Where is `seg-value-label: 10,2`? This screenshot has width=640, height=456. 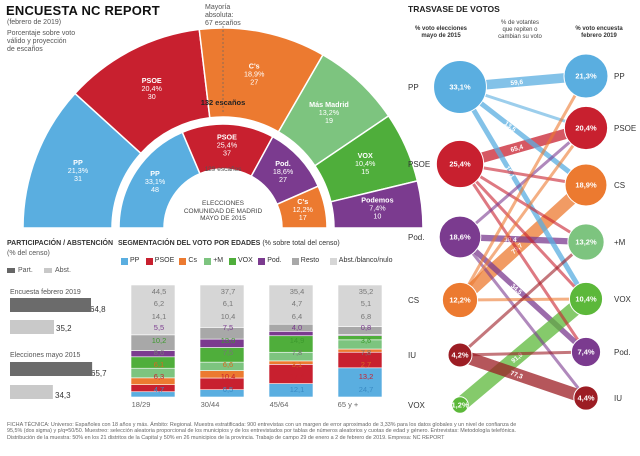 seg-value-label: 10,2 is located at coordinates (159, 340).